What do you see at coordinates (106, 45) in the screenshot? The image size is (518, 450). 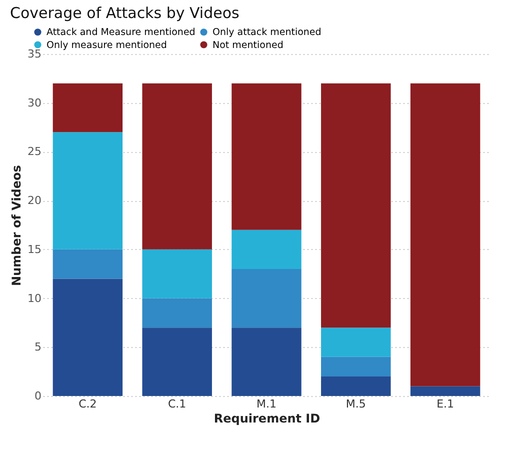 I see `legend-label: Only measure mentioned` at bounding box center [106, 45].